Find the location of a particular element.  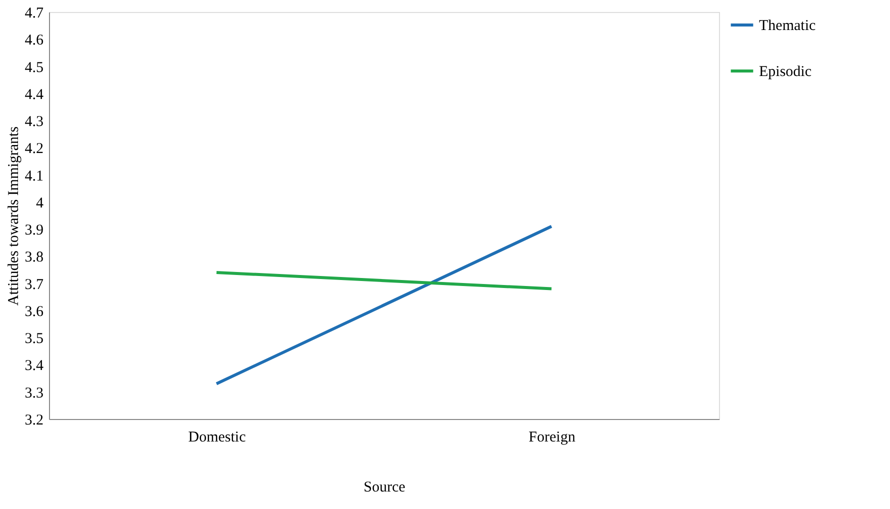

x-tick-label: Domestic is located at coordinates (217, 438).